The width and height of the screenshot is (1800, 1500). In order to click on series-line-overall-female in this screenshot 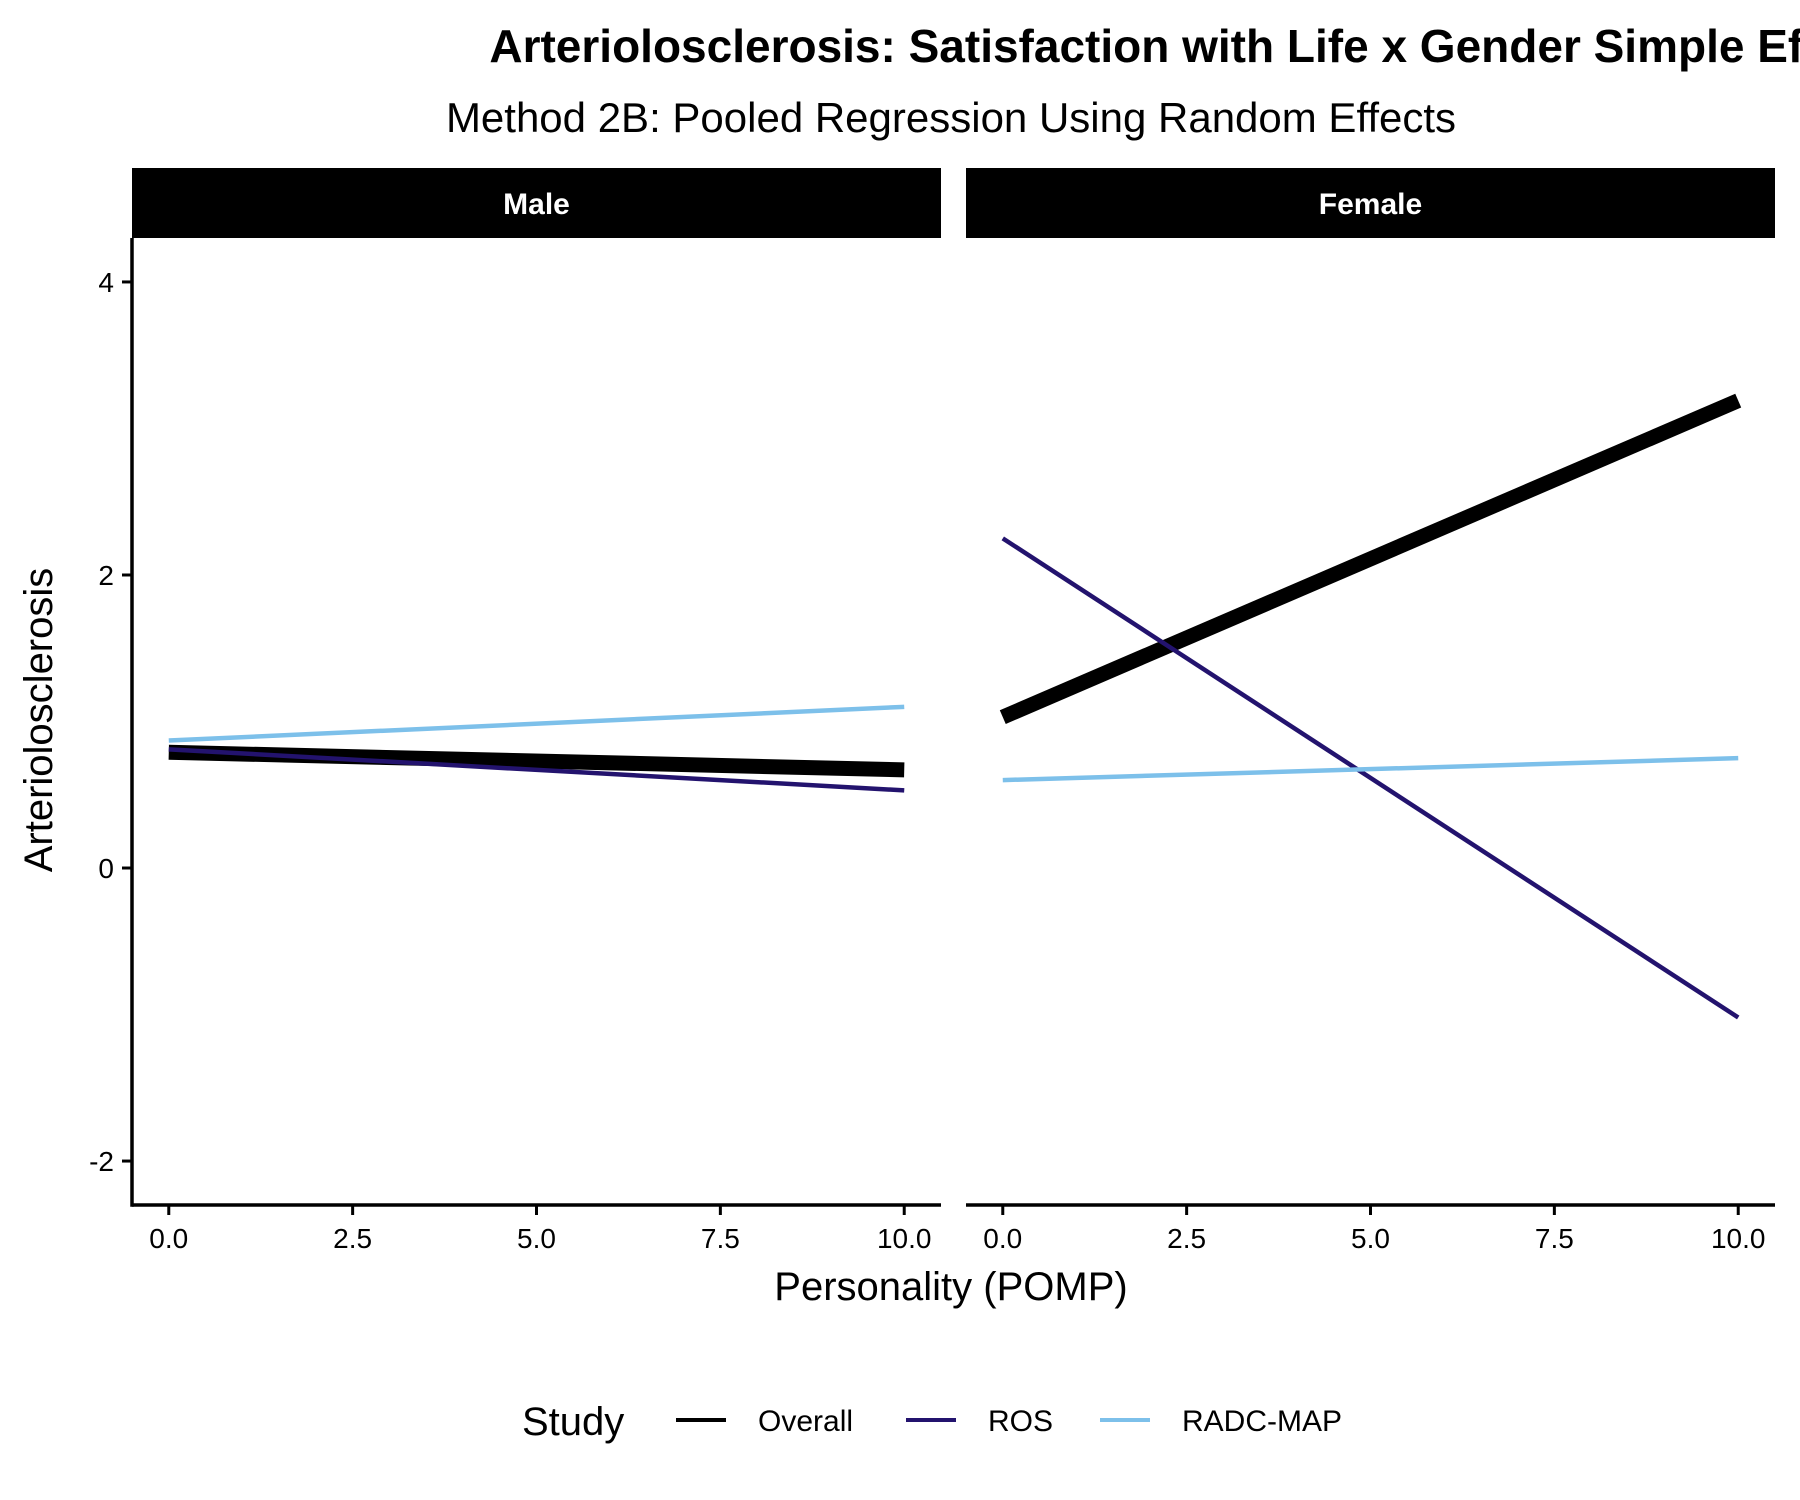, I will do `click(1370, 558)`.